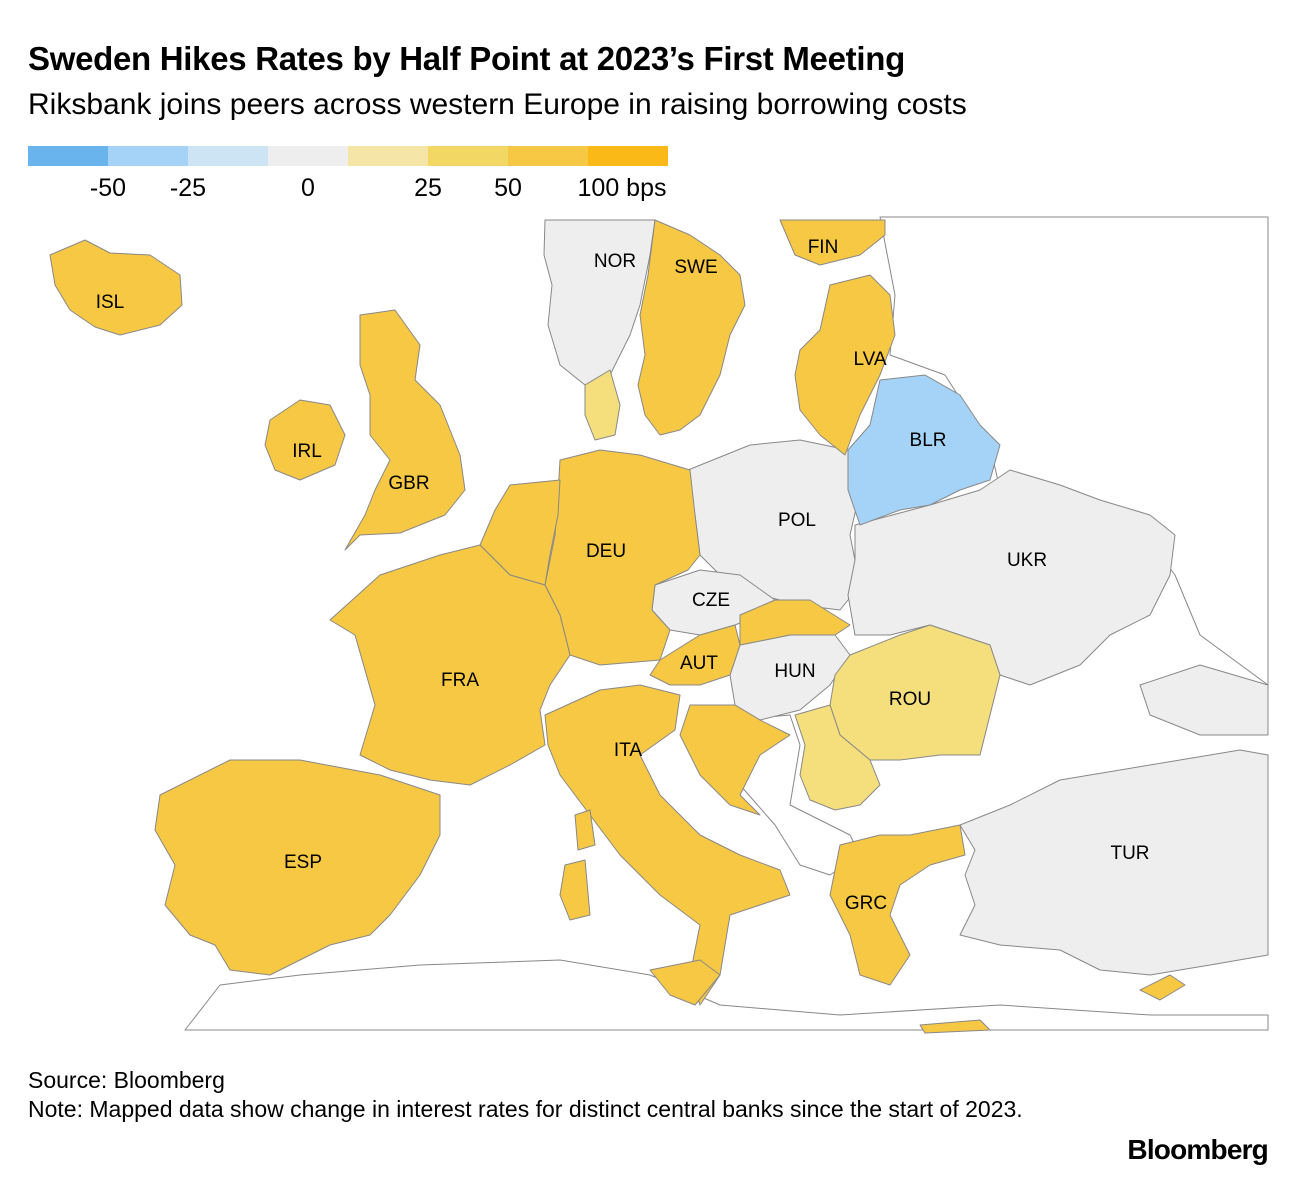  Describe the element at coordinates (667, 845) in the screenshot. I see `country-ita` at that location.